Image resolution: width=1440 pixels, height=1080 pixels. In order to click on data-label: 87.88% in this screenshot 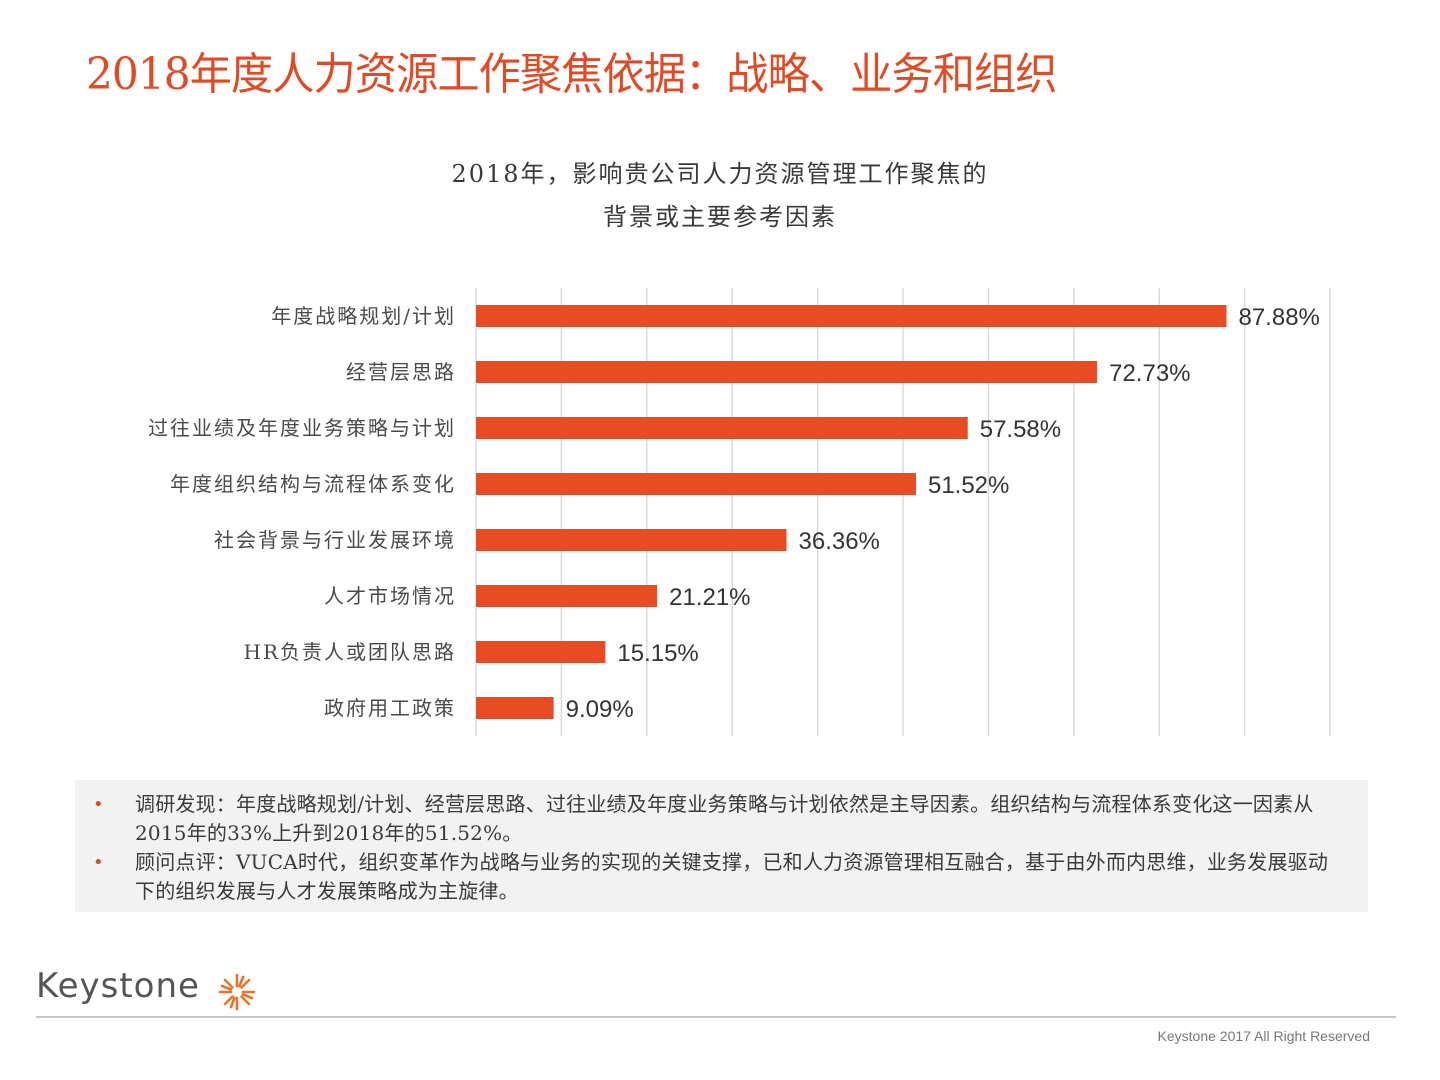, I will do `click(1278, 317)`.